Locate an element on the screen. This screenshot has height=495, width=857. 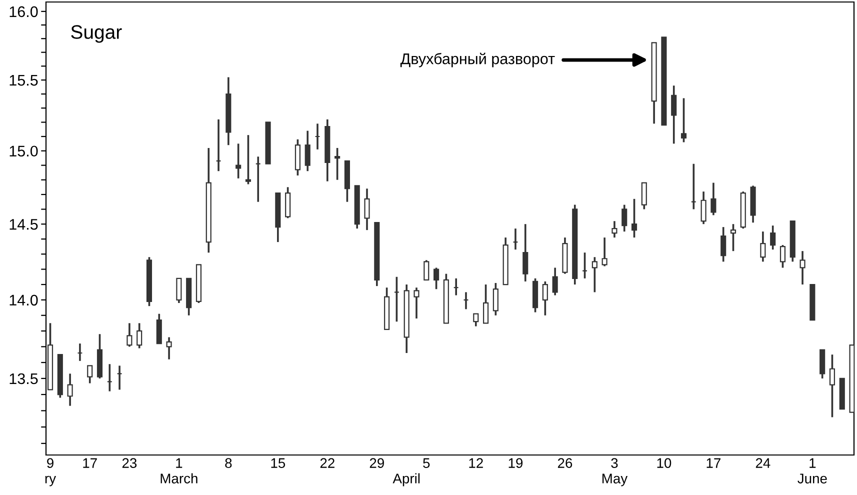
x-tick-label: 3 May is located at coordinates (615, 472).